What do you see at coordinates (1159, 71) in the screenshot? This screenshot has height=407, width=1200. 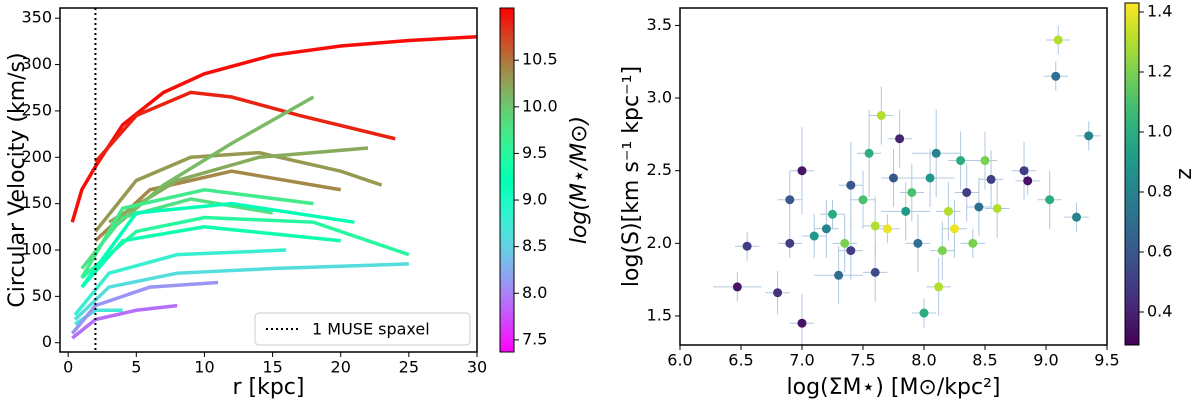 I see `colorbar-tick-label: 1.2` at bounding box center [1159, 71].